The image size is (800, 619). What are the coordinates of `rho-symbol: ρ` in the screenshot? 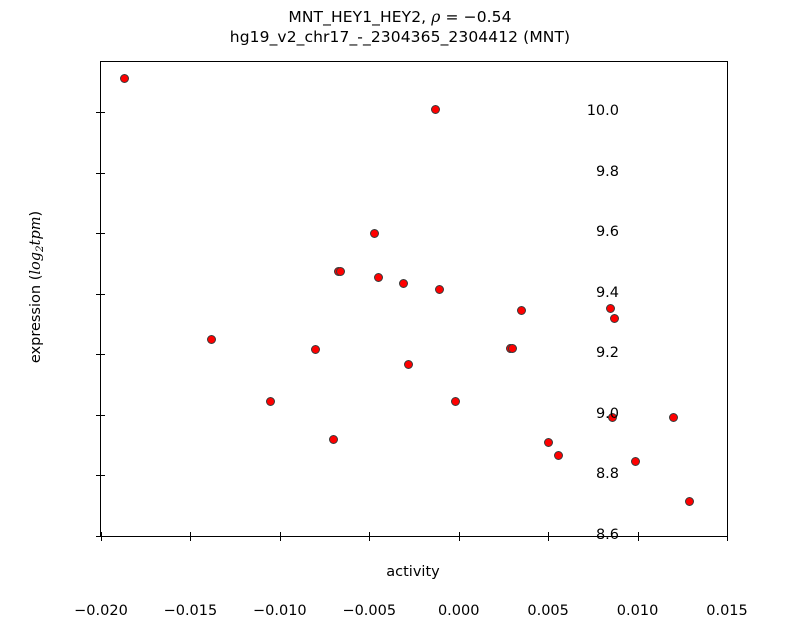 It's located at (436, 17).